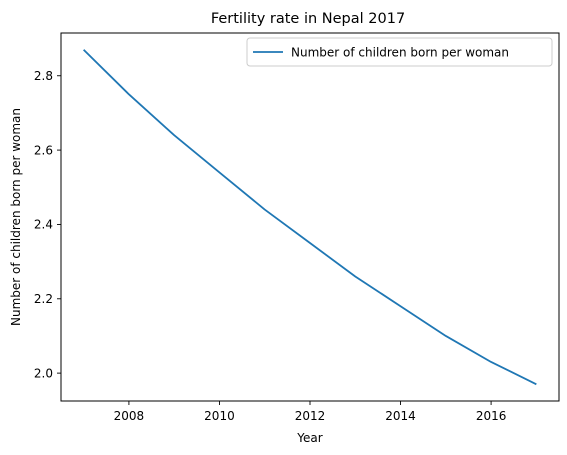 This screenshot has height=455, width=567. I want to click on legend-entry-label: Number of children born per woman, so click(400, 53).